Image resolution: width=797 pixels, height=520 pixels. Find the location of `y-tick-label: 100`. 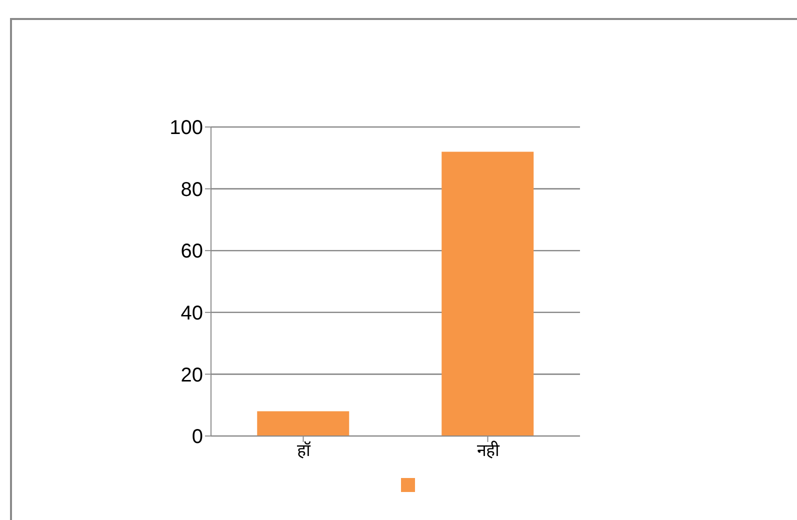

y-tick-label: 100 is located at coordinates (186, 128).